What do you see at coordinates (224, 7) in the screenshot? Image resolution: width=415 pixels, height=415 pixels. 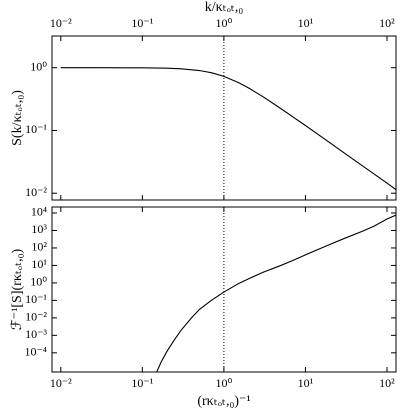 I see `x-axis-label: k/κₜₒₜ,₀` at bounding box center [224, 7].